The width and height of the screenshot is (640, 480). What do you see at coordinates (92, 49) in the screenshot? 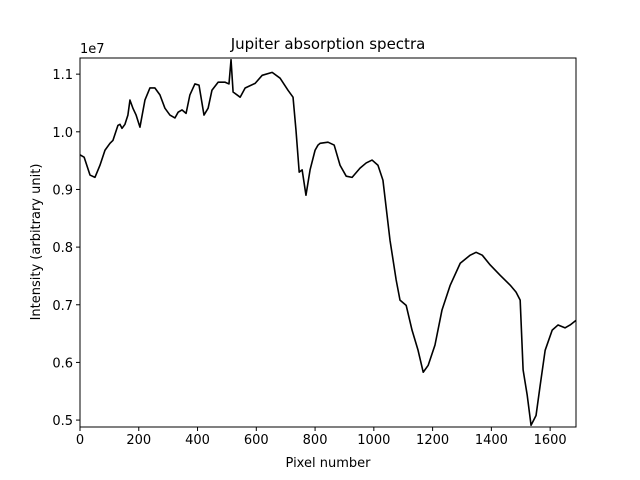
I see `y-offset-label: 1e7` at bounding box center [92, 49].